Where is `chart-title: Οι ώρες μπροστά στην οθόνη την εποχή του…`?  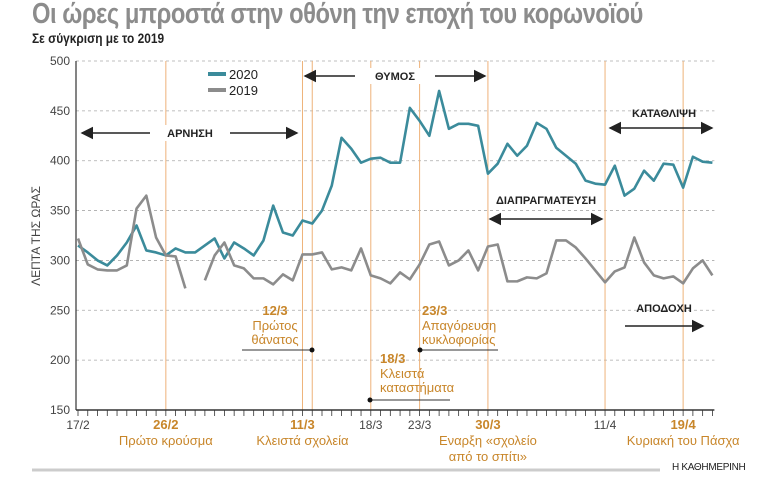 chart-title: Οι ώρες μπροστά στην οθόνη την εποχή του… is located at coordinates (337, 15).